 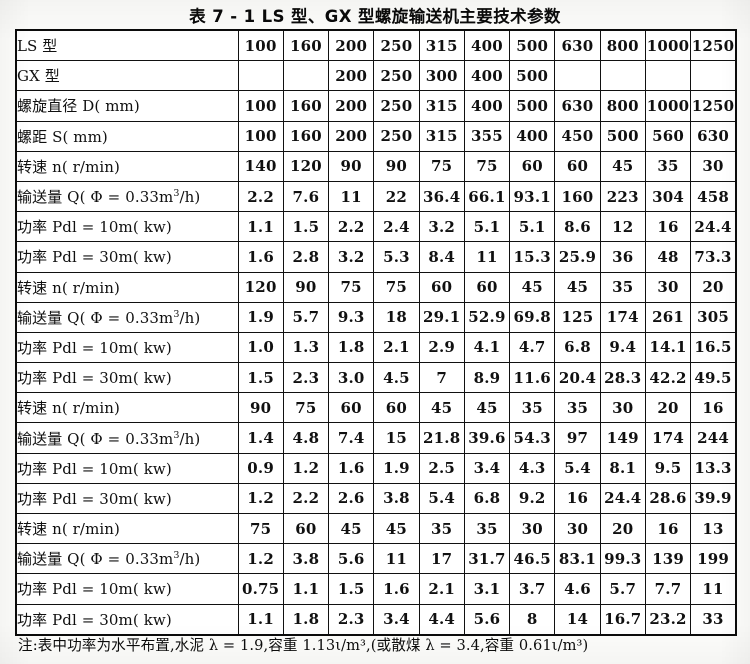 What do you see at coordinates (127, 559) in the screenshot?
I see `row-label: 输送量 Q( Φ = 0.33m3/h)` at bounding box center [127, 559].